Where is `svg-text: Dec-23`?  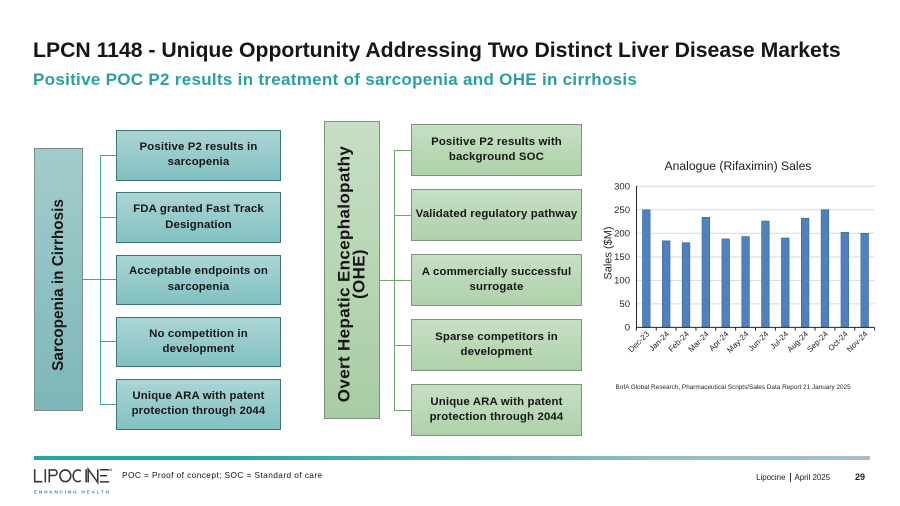 svg-text: Dec-23 is located at coordinates (639, 341).